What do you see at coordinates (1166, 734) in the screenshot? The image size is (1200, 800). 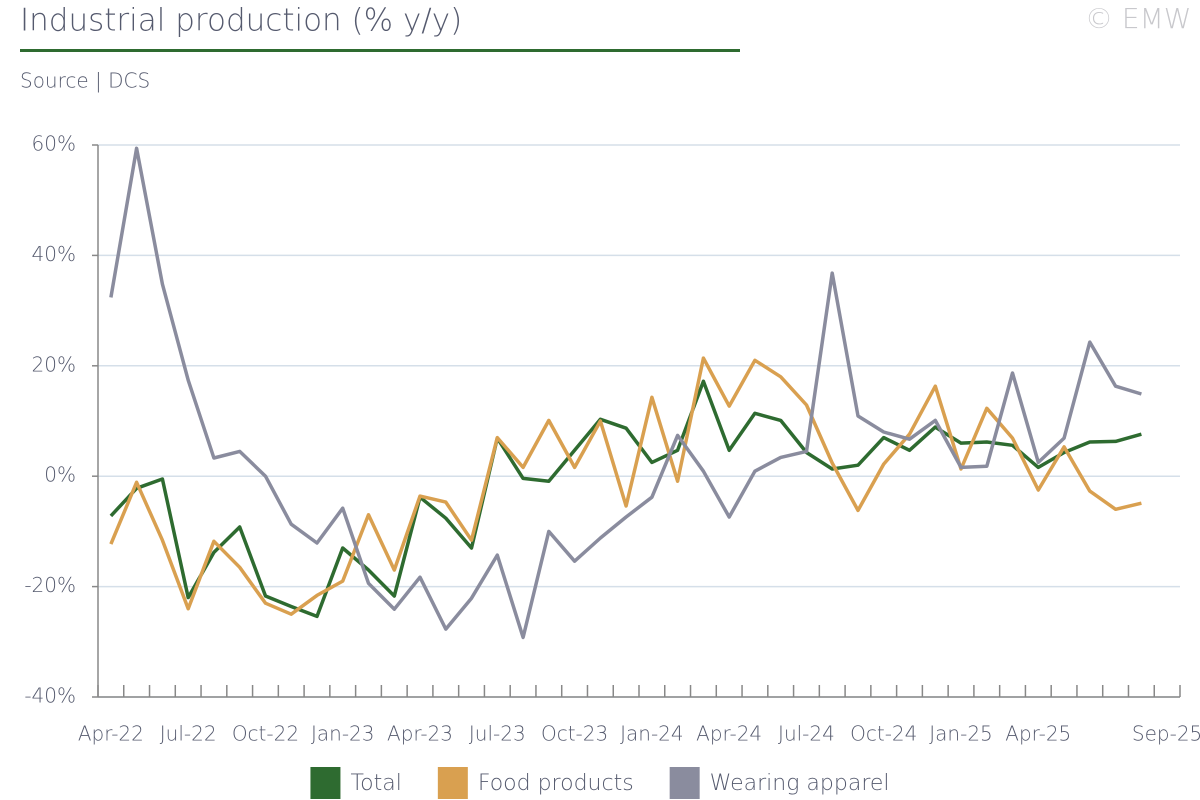 I see `x-tick-label: Sep-25` at bounding box center [1166, 734].